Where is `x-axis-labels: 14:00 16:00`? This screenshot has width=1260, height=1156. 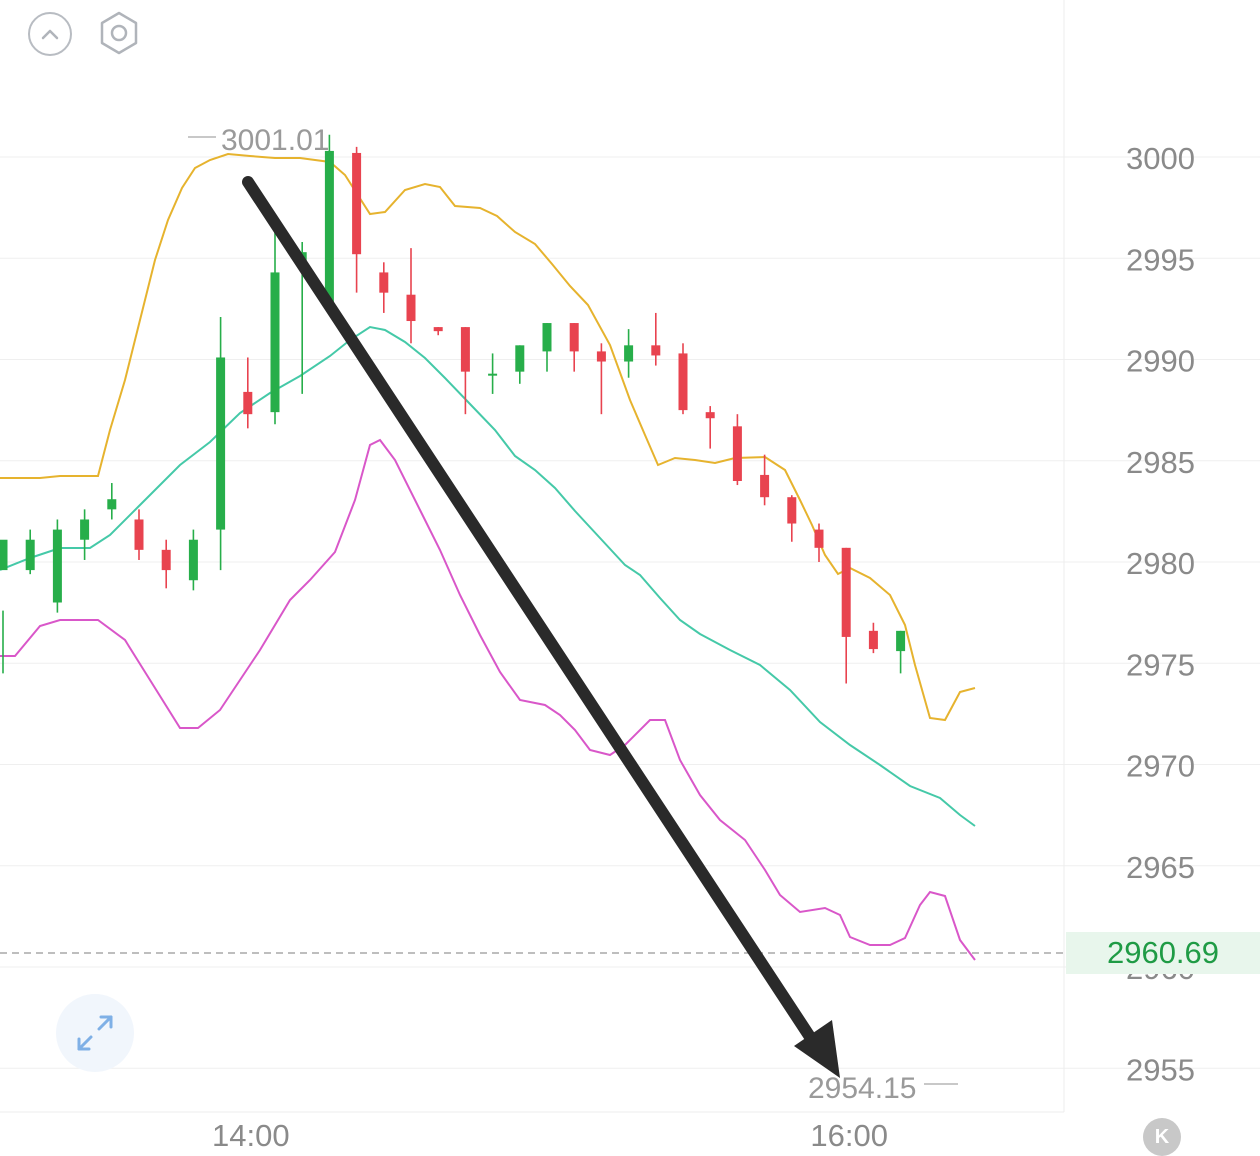 x-axis-labels: 14:00 16:00 is located at coordinates (550, 1135).